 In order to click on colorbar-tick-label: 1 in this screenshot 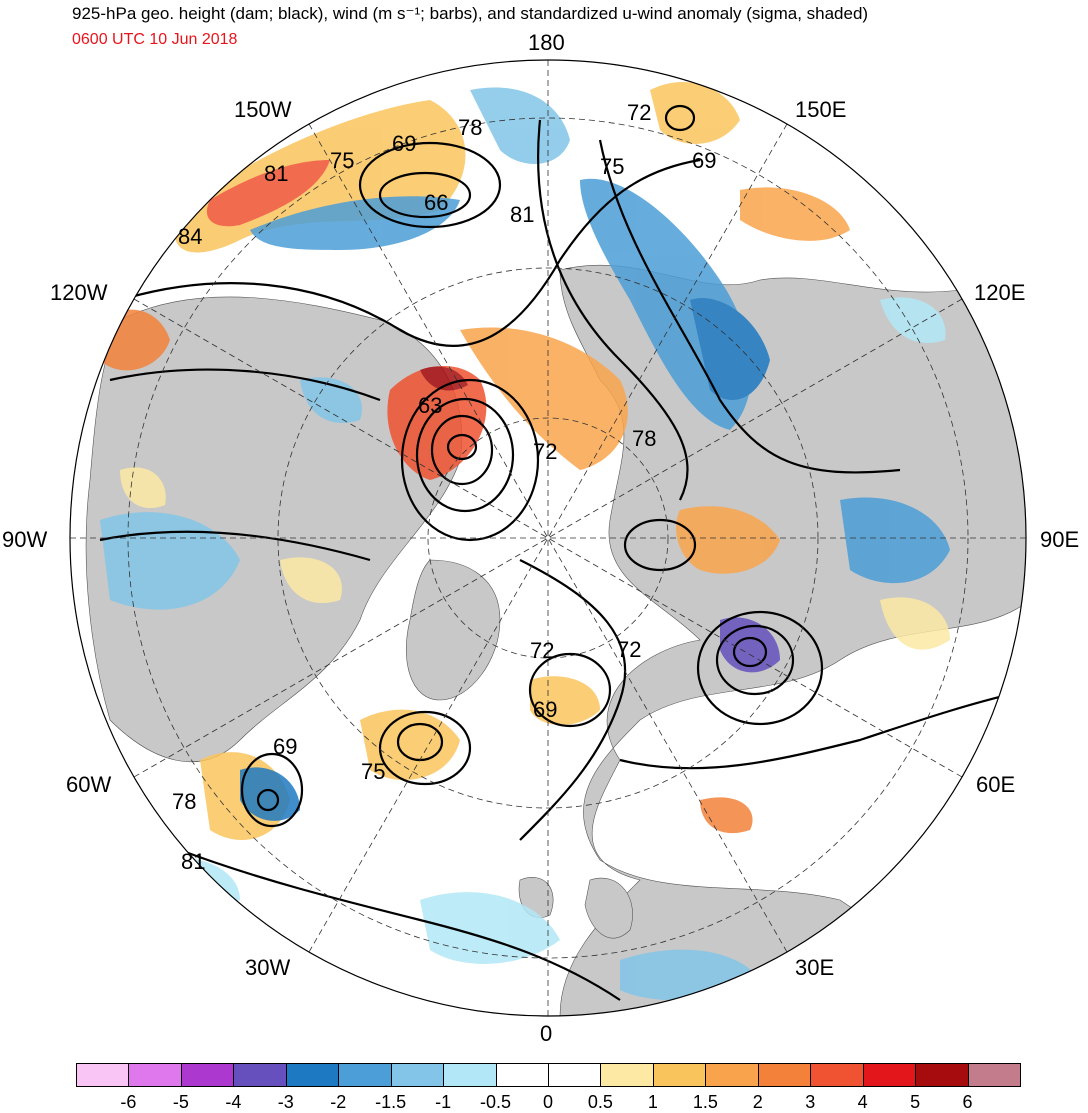, I will do `click(652, 1102)`.